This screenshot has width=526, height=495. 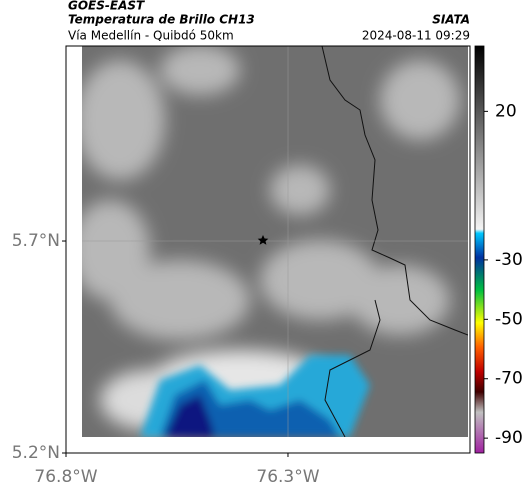 What do you see at coordinates (151, 36) in the screenshot?
I see `route: Vía Medellín - Quibdó 50km` at bounding box center [151, 36].